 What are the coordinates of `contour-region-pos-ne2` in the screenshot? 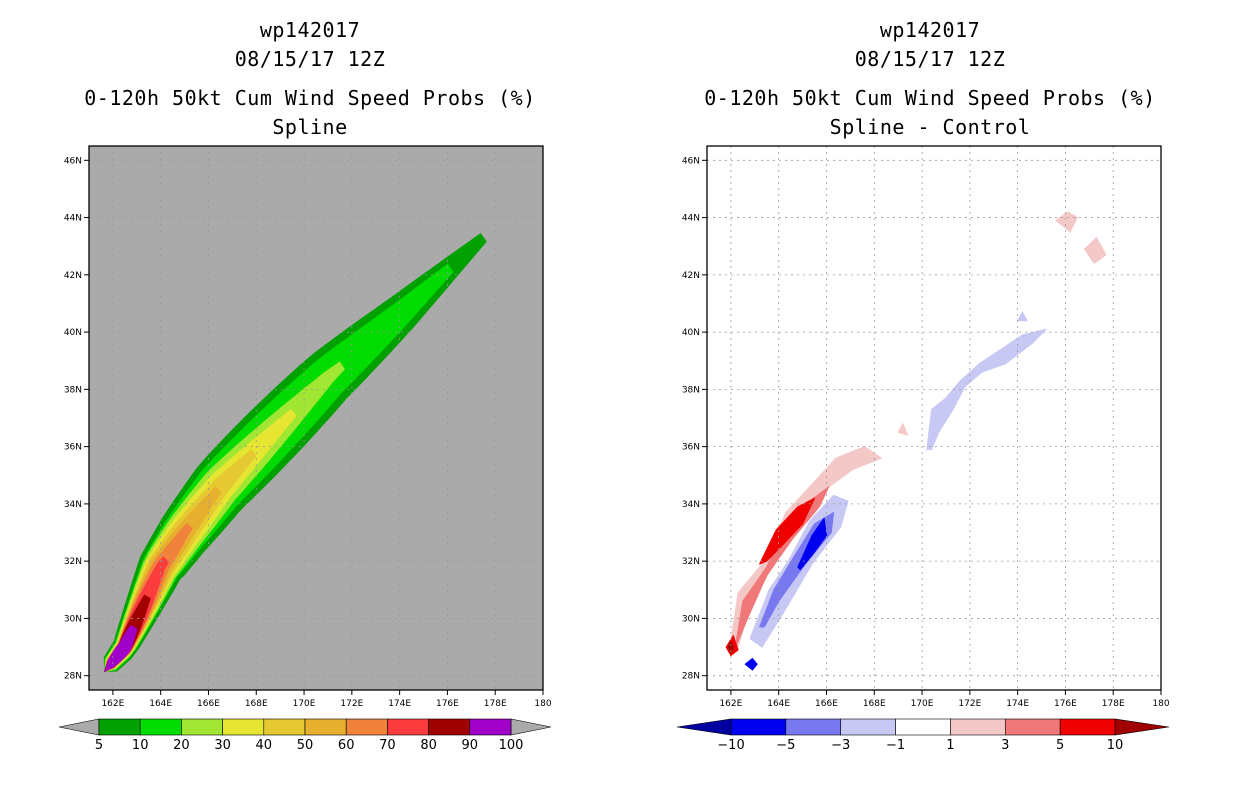 It's located at (1095, 250).